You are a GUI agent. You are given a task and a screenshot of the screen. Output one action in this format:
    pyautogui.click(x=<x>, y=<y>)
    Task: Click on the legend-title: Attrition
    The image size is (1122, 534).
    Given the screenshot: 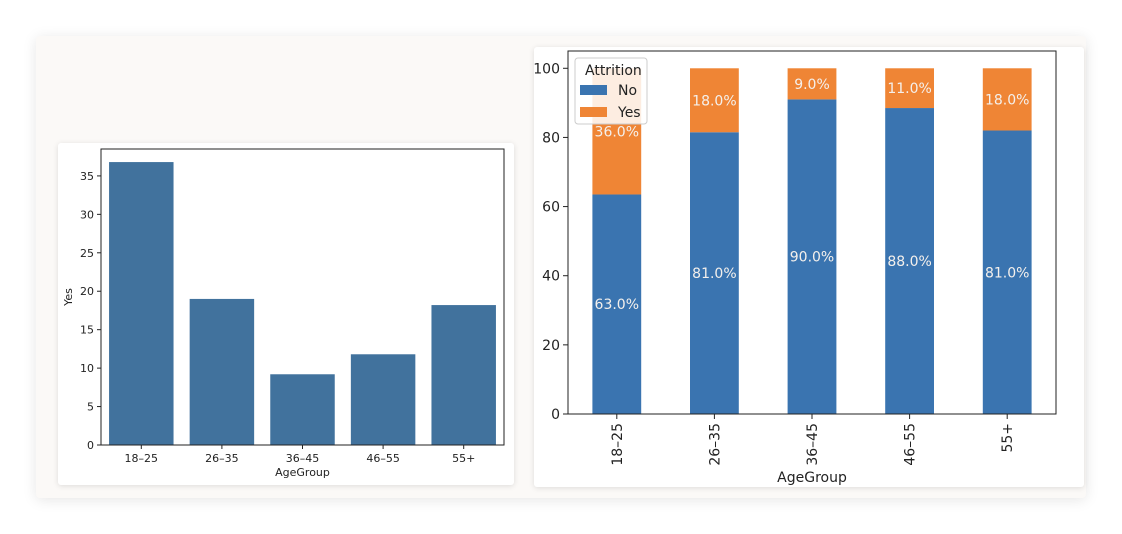 What is the action you would take?
    pyautogui.click(x=613, y=71)
    